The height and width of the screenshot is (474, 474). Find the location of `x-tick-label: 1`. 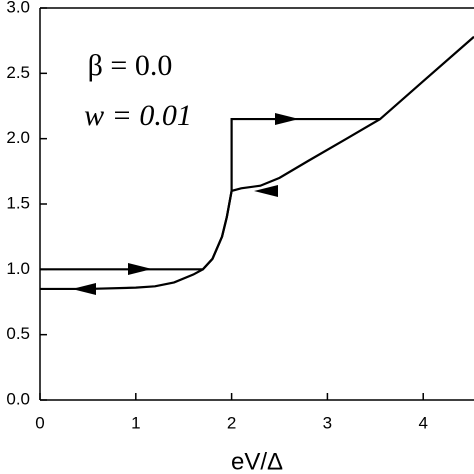

x-tick-label: 1 is located at coordinates (135, 422).